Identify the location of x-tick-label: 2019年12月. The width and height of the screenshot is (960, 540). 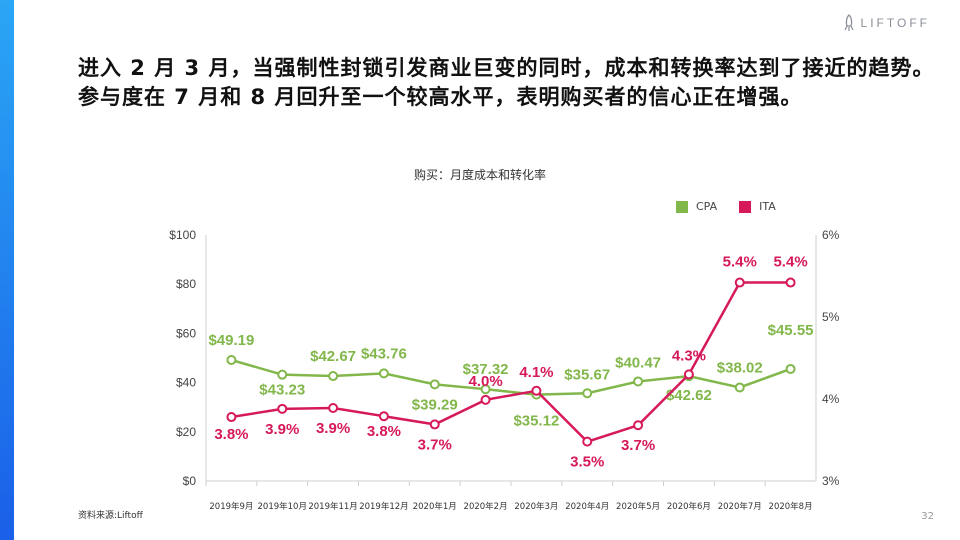
(383, 506).